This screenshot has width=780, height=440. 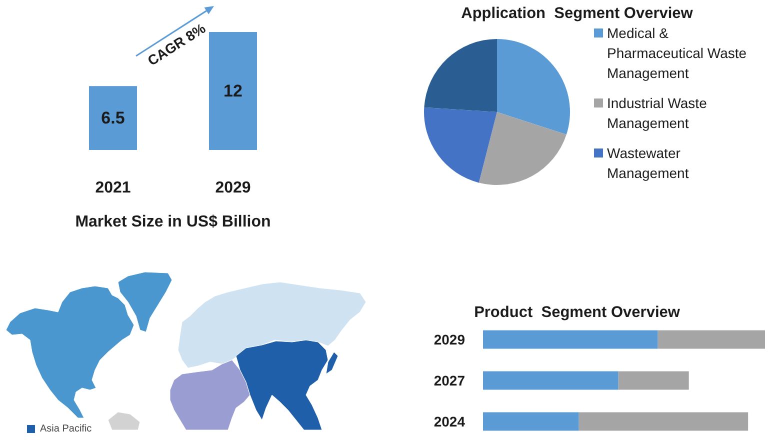 I want to click on legend-label: Medical & Pharmaceutical Waste Management, so click(x=677, y=53).